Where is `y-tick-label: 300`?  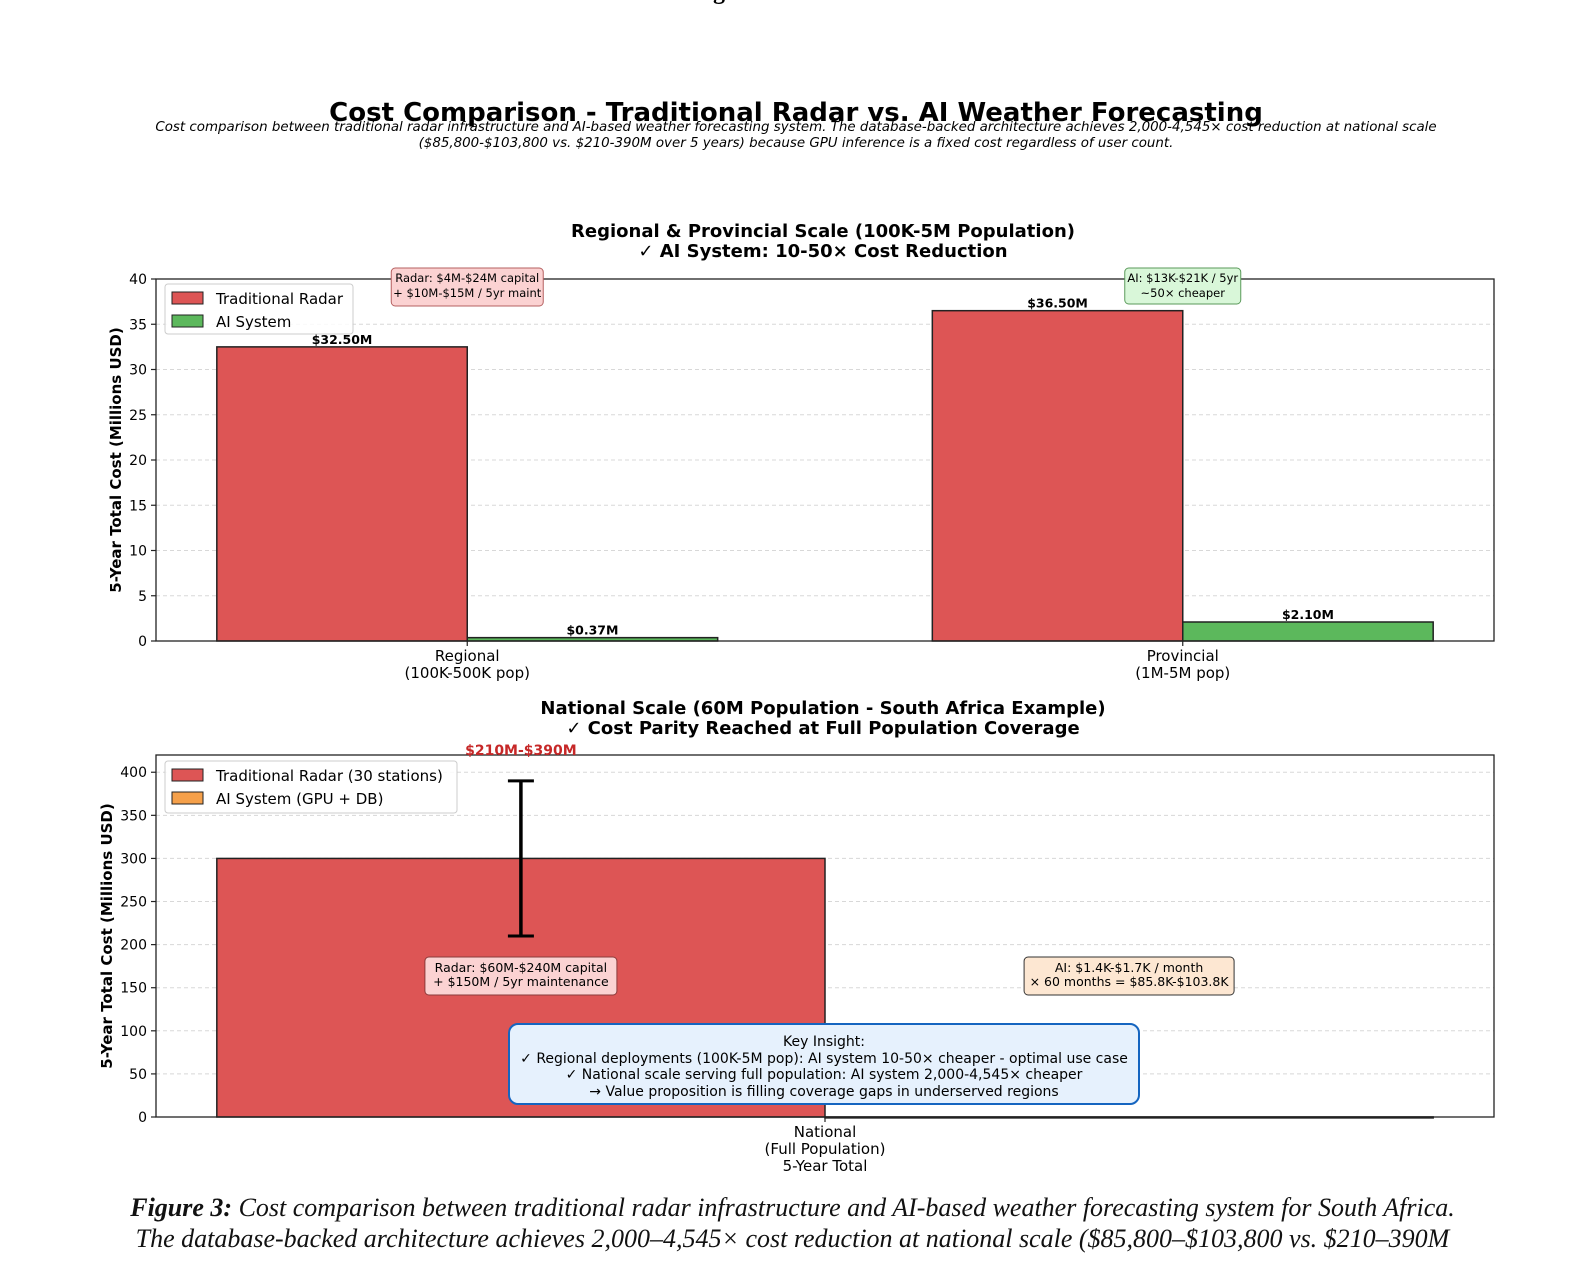
y-tick-label: 300 is located at coordinates (133, 859).